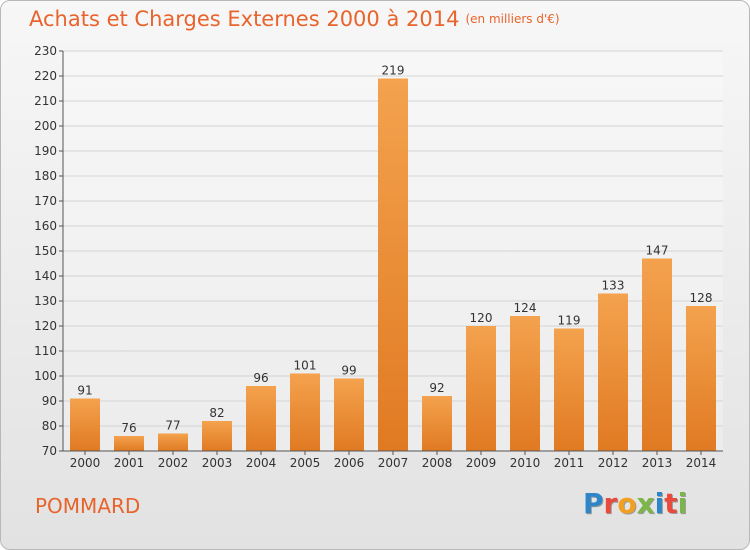 The image size is (750, 550). Describe the element at coordinates (481, 463) in the screenshot. I see `x-tick-label-2009: 2009` at that location.